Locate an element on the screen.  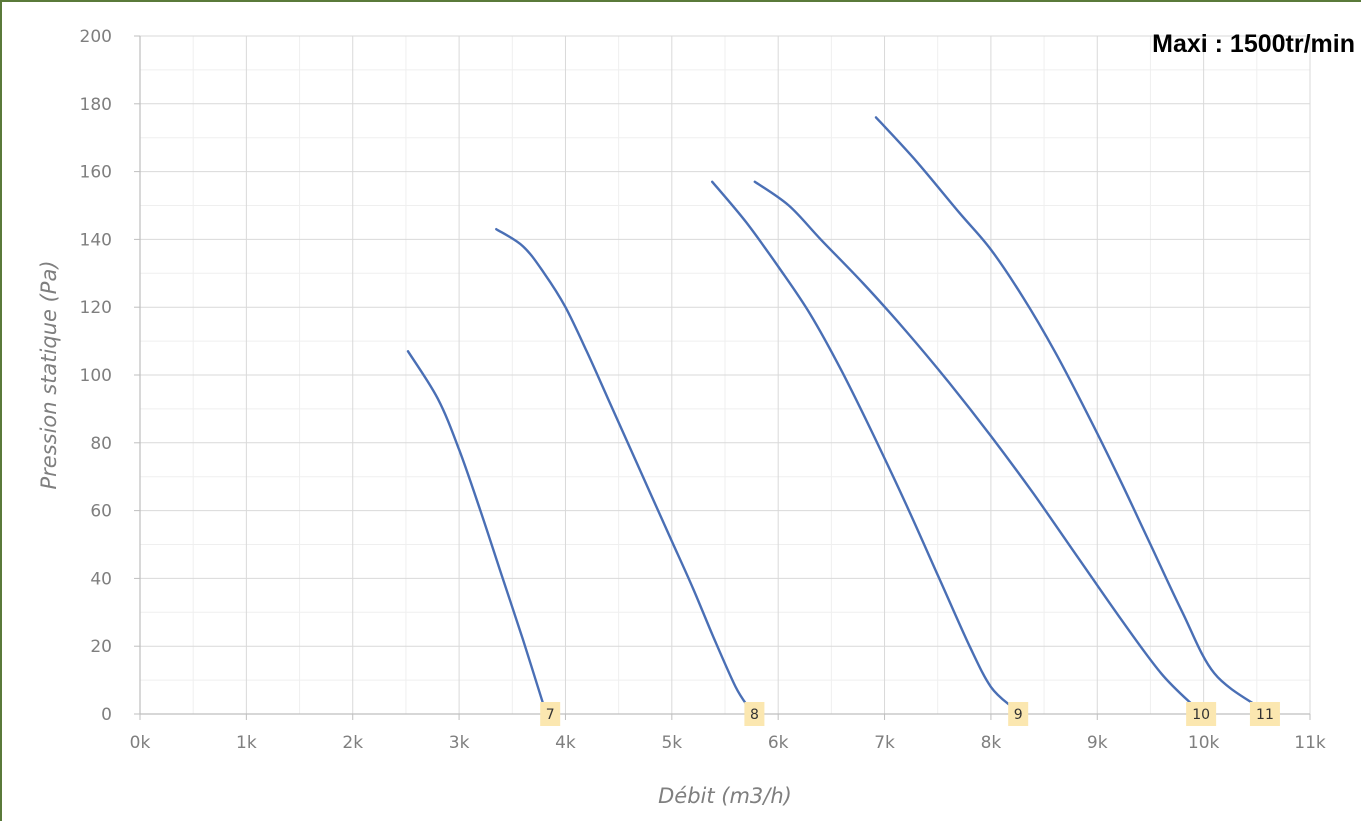
y-tick-label: 60 is located at coordinates (101, 512).